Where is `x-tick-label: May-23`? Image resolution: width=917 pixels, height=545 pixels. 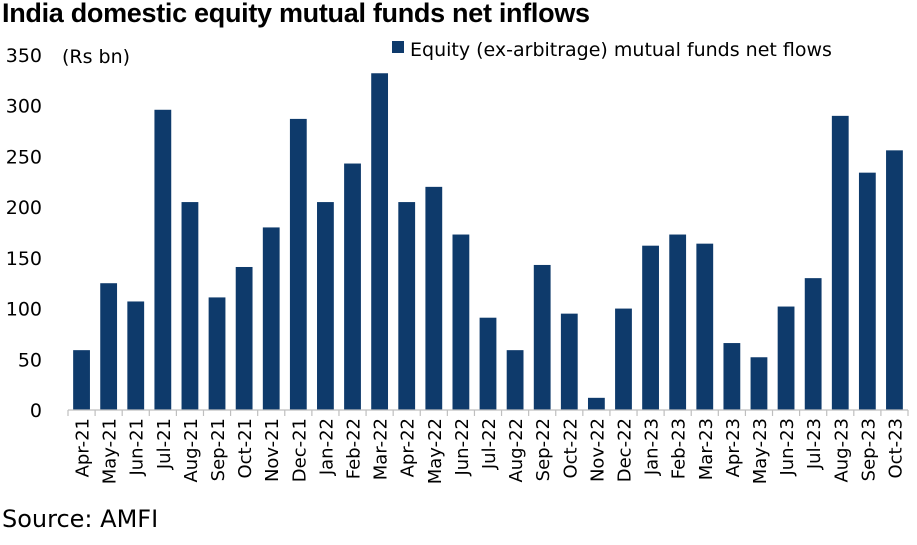
x-tick-label: May-23 is located at coordinates (760, 451).